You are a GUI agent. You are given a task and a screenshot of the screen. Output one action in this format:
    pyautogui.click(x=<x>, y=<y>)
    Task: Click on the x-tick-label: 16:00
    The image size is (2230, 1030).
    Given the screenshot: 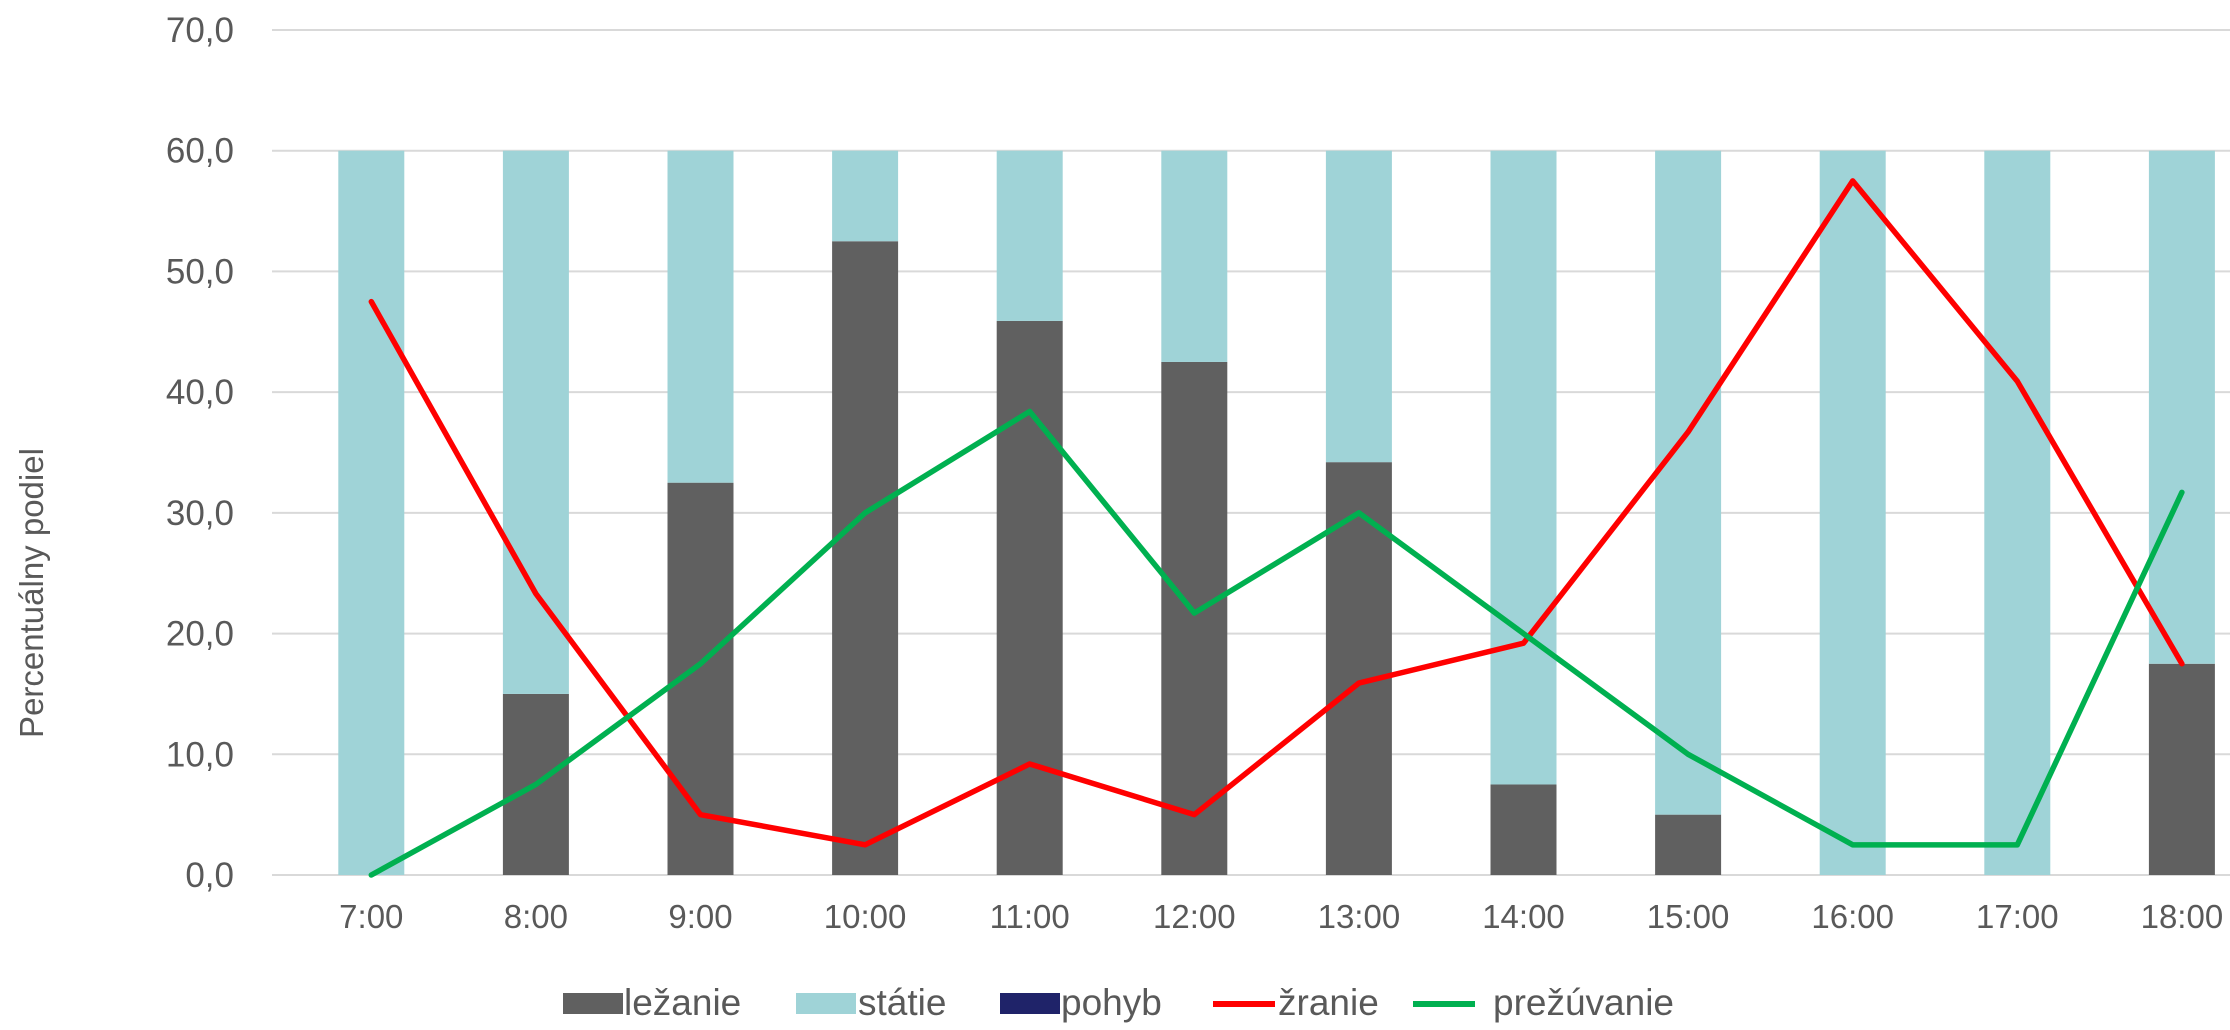 What is the action you would take?
    pyautogui.click(x=1852, y=916)
    